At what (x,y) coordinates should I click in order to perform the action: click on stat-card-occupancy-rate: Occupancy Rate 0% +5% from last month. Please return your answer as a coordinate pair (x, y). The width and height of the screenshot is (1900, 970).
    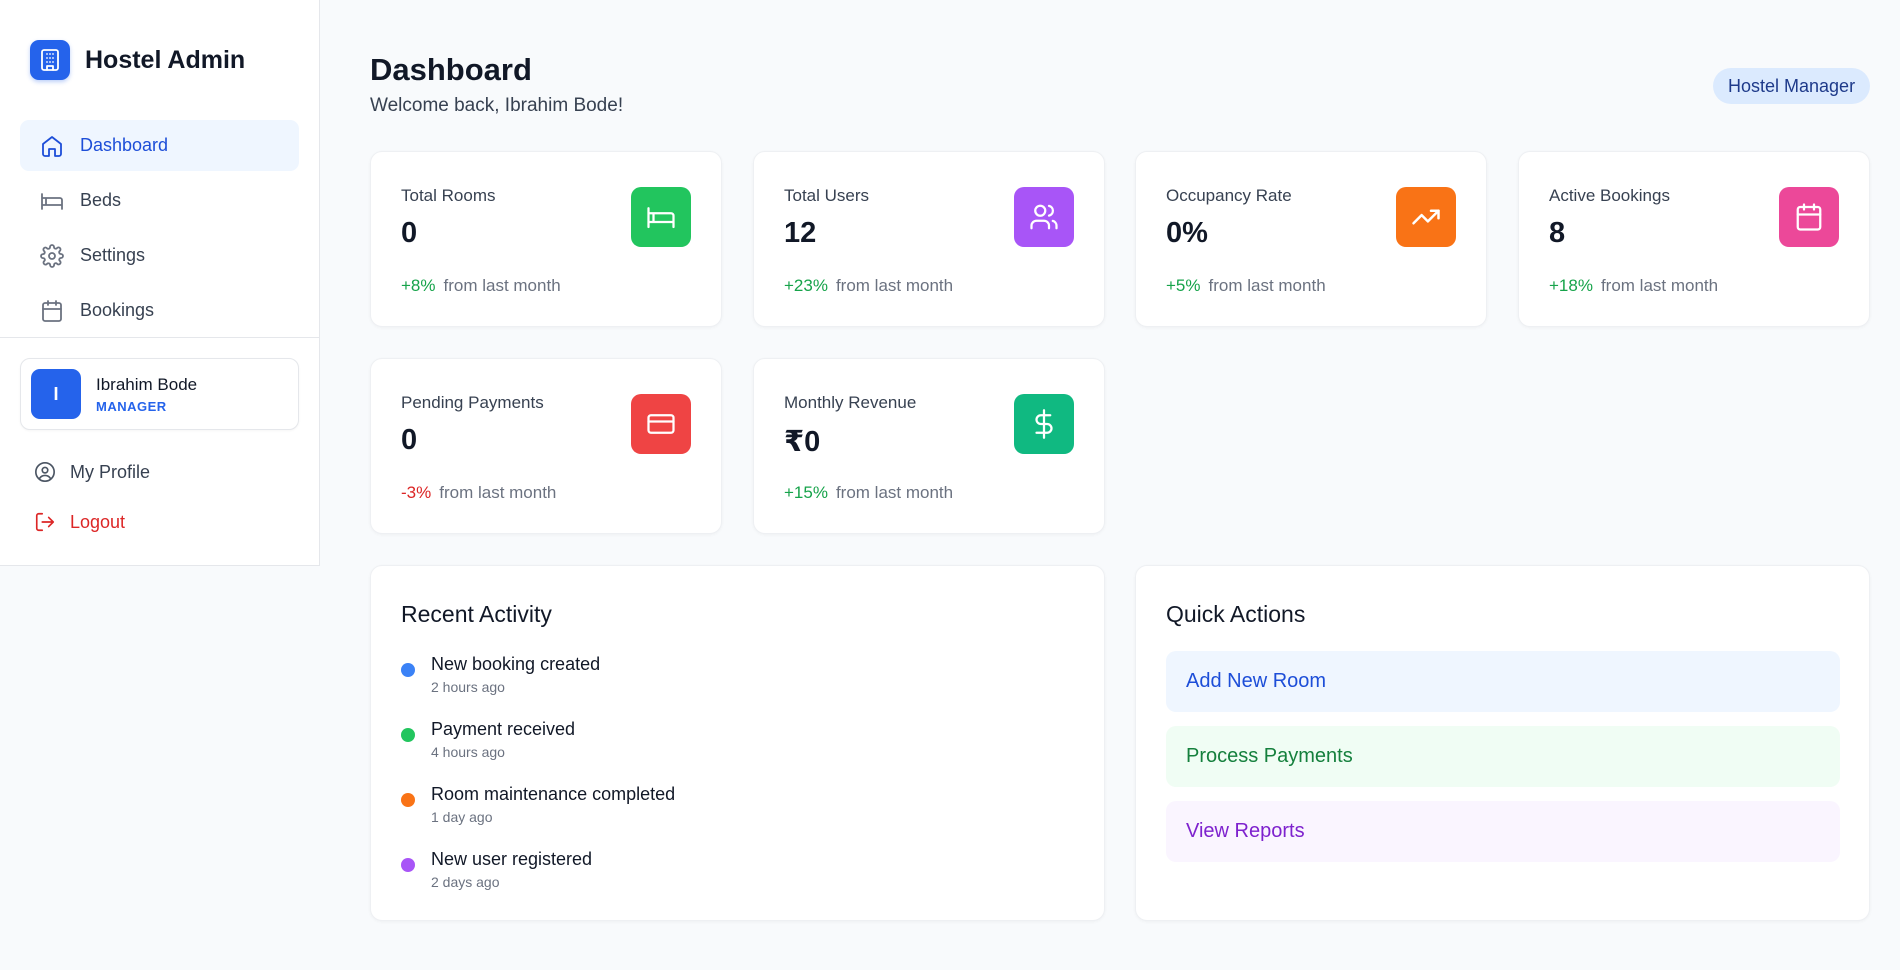
    Looking at the image, I should click on (1311, 239).